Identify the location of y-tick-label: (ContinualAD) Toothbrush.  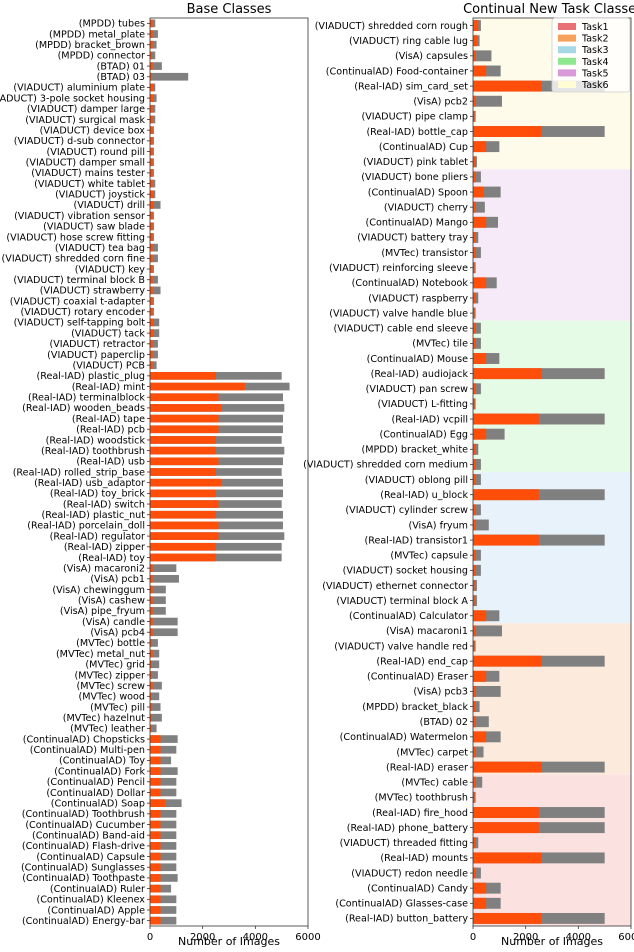
(83, 814).